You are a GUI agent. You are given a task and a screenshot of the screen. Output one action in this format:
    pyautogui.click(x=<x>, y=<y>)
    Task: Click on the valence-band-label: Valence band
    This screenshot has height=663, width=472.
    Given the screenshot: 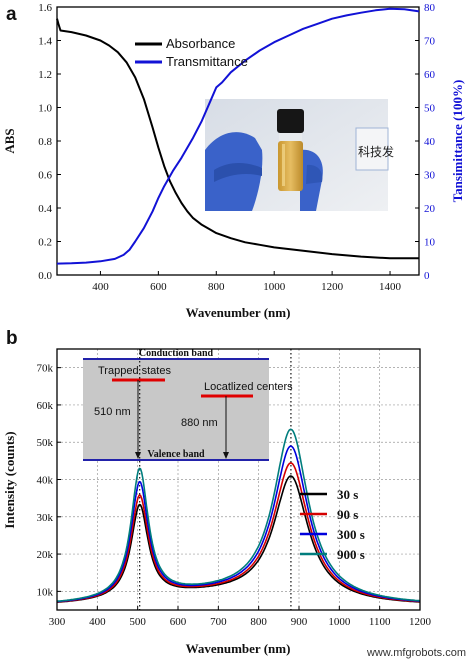 What is the action you would take?
    pyautogui.click(x=176, y=454)
    